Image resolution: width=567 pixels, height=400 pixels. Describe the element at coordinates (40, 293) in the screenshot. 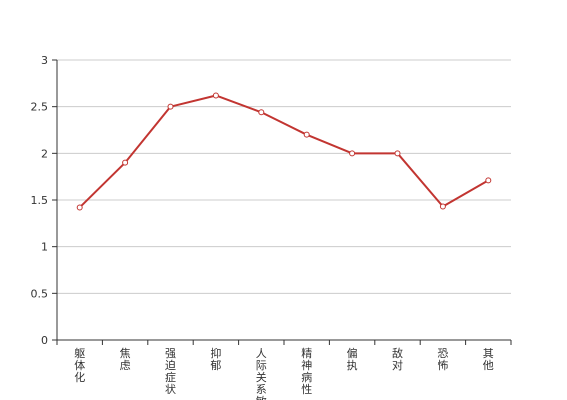

I see `y-tick-label-1: 0.5` at that location.